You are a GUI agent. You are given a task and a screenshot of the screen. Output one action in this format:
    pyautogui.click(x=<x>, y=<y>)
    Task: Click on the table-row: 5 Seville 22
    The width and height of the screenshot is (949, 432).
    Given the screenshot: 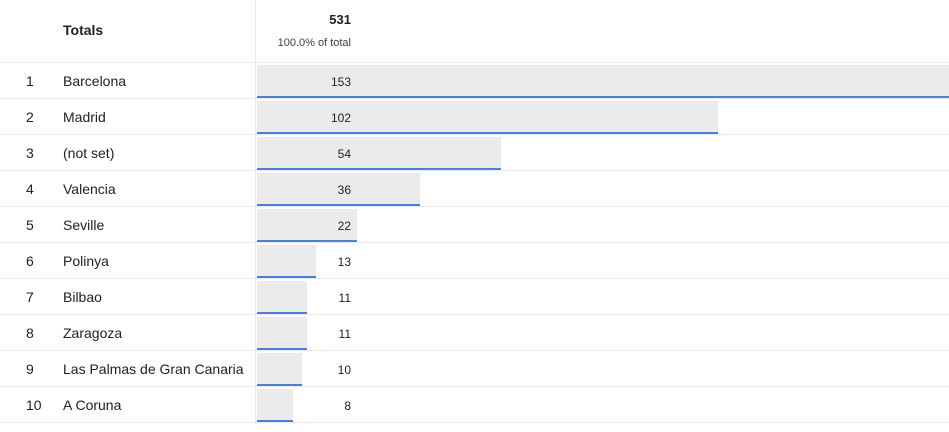 What is the action you would take?
    pyautogui.click(x=474, y=225)
    